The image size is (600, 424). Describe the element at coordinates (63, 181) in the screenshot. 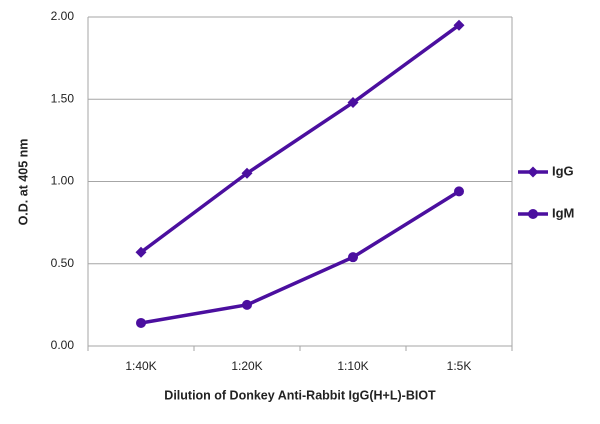

I see `y-tick-label: 1.00` at that location.